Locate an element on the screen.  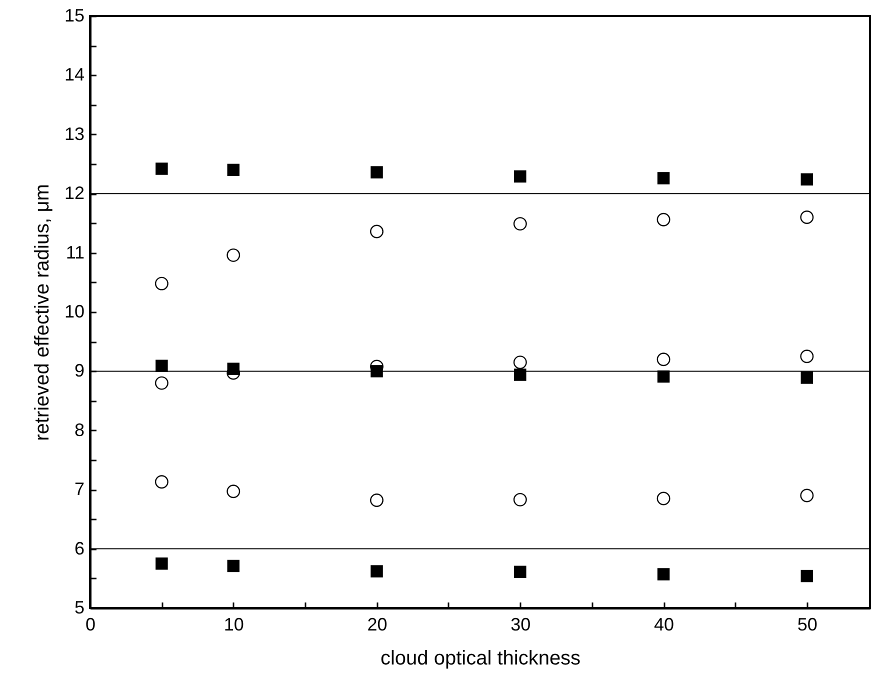
y-tick-label: 7 is located at coordinates (79, 489).